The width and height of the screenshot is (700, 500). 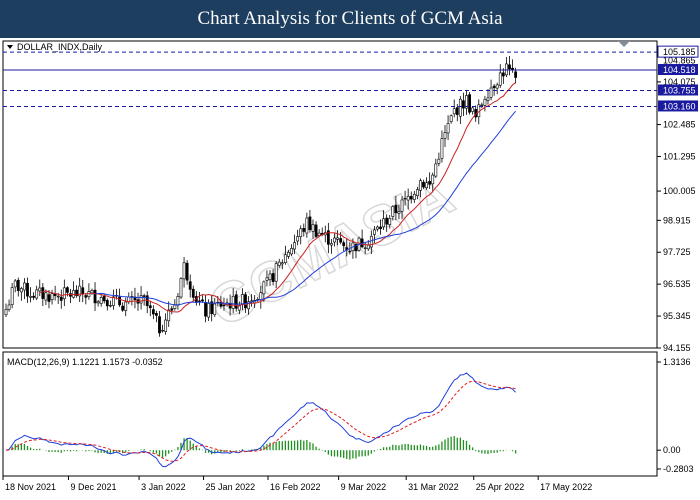 I want to click on price-axis-label: 96.535, so click(x=677, y=284).